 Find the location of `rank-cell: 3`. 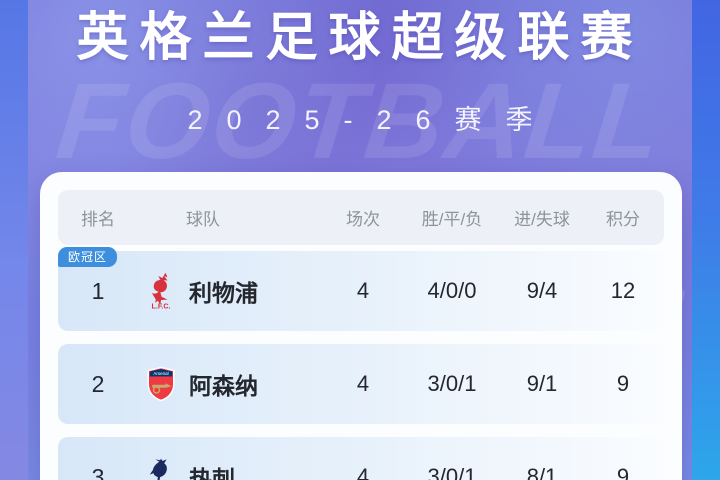

rank-cell: 3 is located at coordinates (98, 471).